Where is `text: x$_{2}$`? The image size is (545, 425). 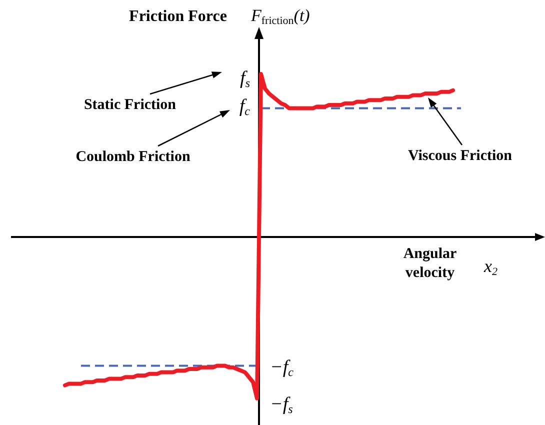 text: x$_{2}$ is located at coordinates (490, 267).